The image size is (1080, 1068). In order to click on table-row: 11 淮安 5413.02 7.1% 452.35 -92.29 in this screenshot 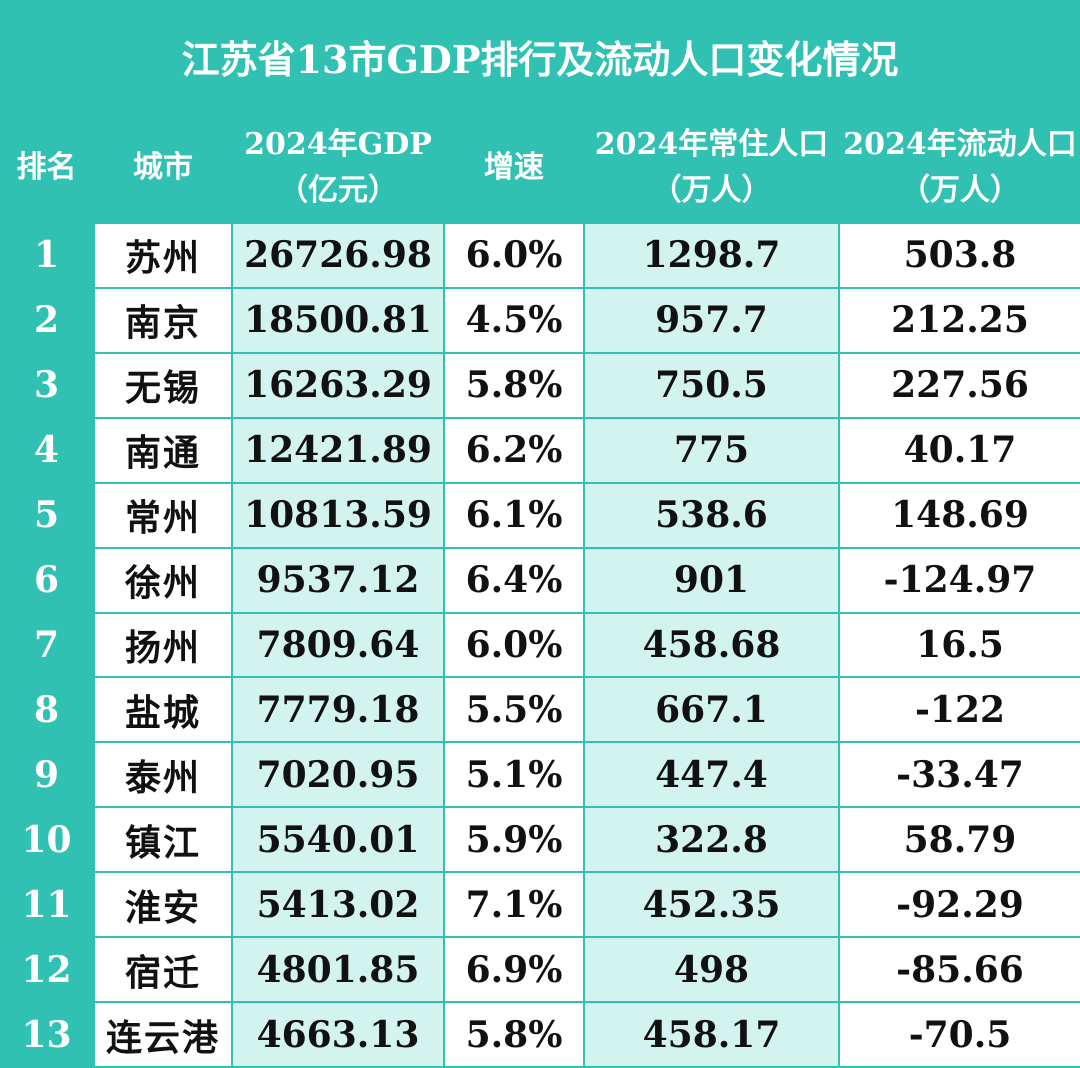, I will do `click(540, 905)`.